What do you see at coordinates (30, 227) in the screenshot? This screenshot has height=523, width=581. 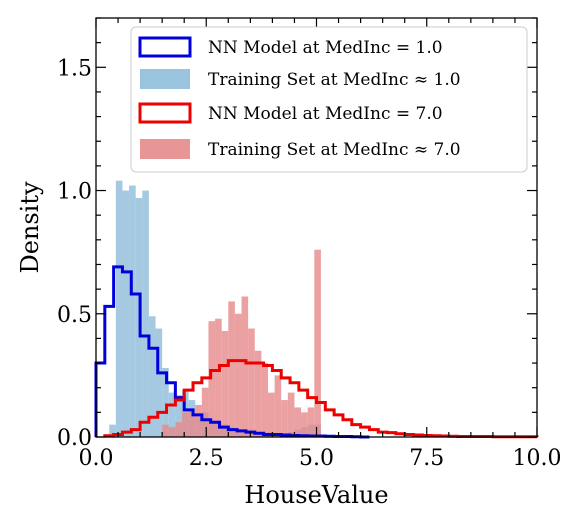 I see `y-axis-label: Density` at bounding box center [30, 227].